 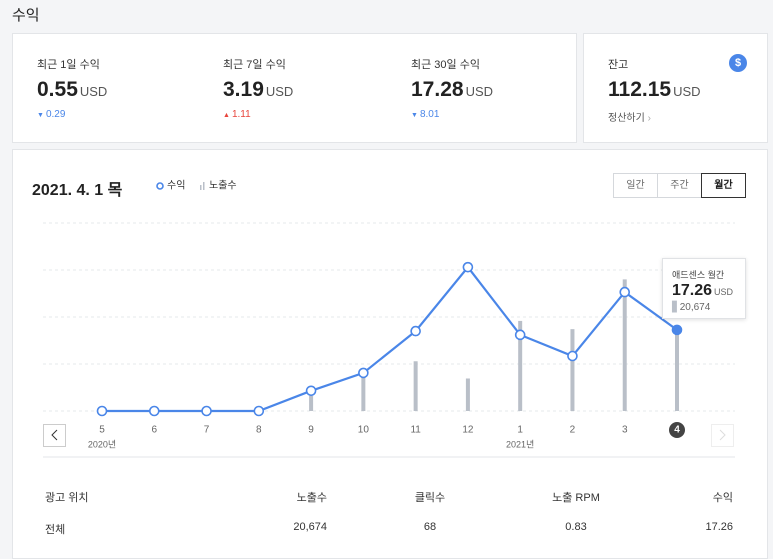 I want to click on balance-value: 112.15 USD, so click(x=654, y=90).